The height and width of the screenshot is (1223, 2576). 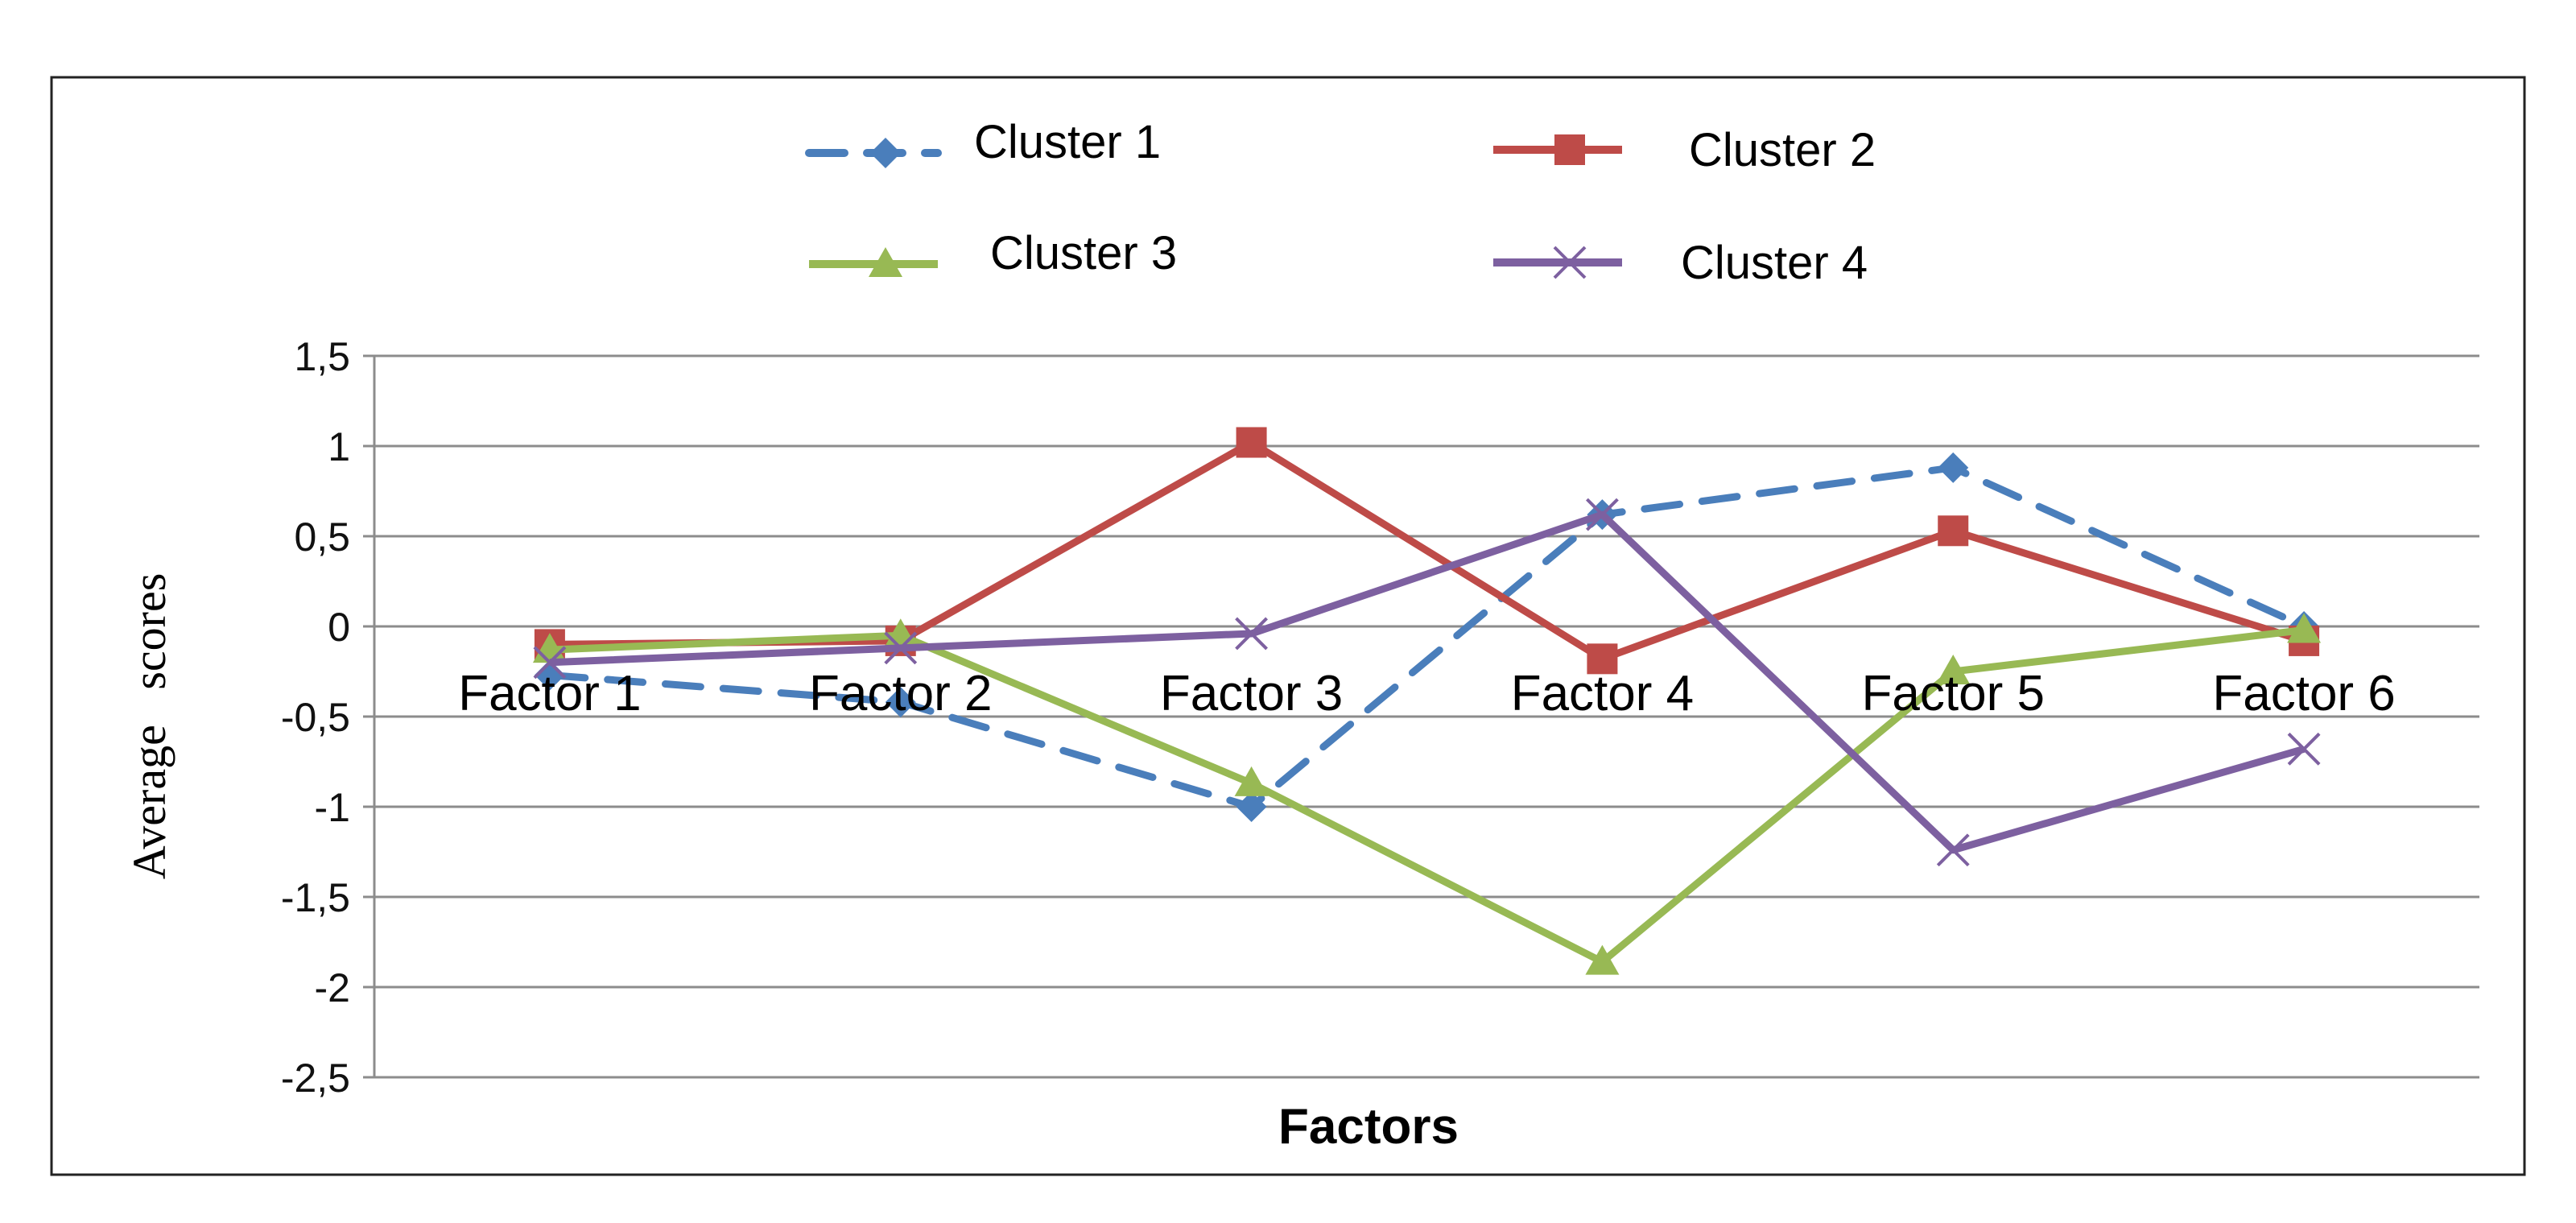 What do you see at coordinates (1782, 150) in the screenshot?
I see `legend-label: Cluster 2` at bounding box center [1782, 150].